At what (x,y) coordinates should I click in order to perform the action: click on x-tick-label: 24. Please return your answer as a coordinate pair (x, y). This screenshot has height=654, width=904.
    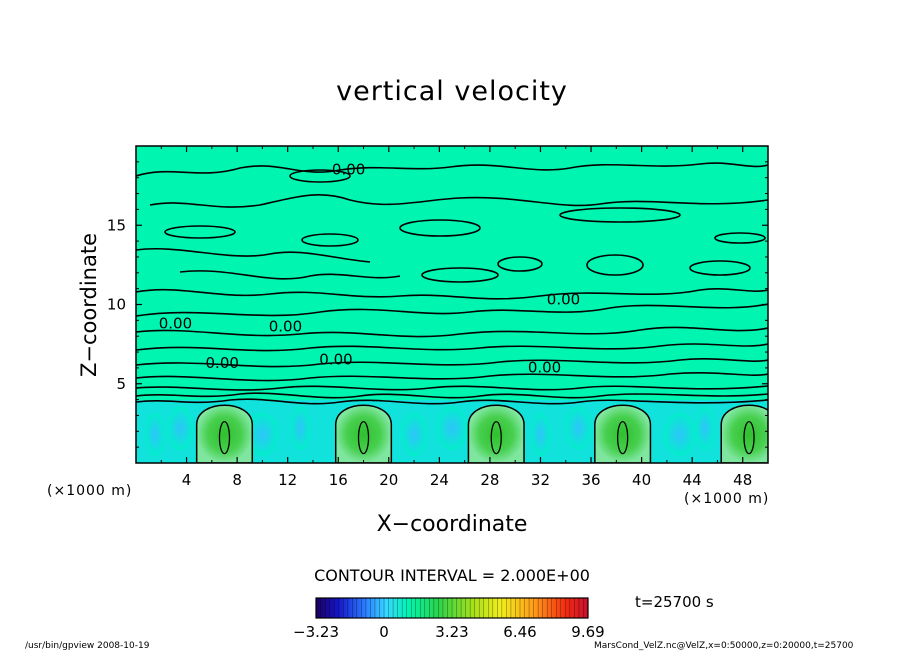
    Looking at the image, I should click on (439, 480).